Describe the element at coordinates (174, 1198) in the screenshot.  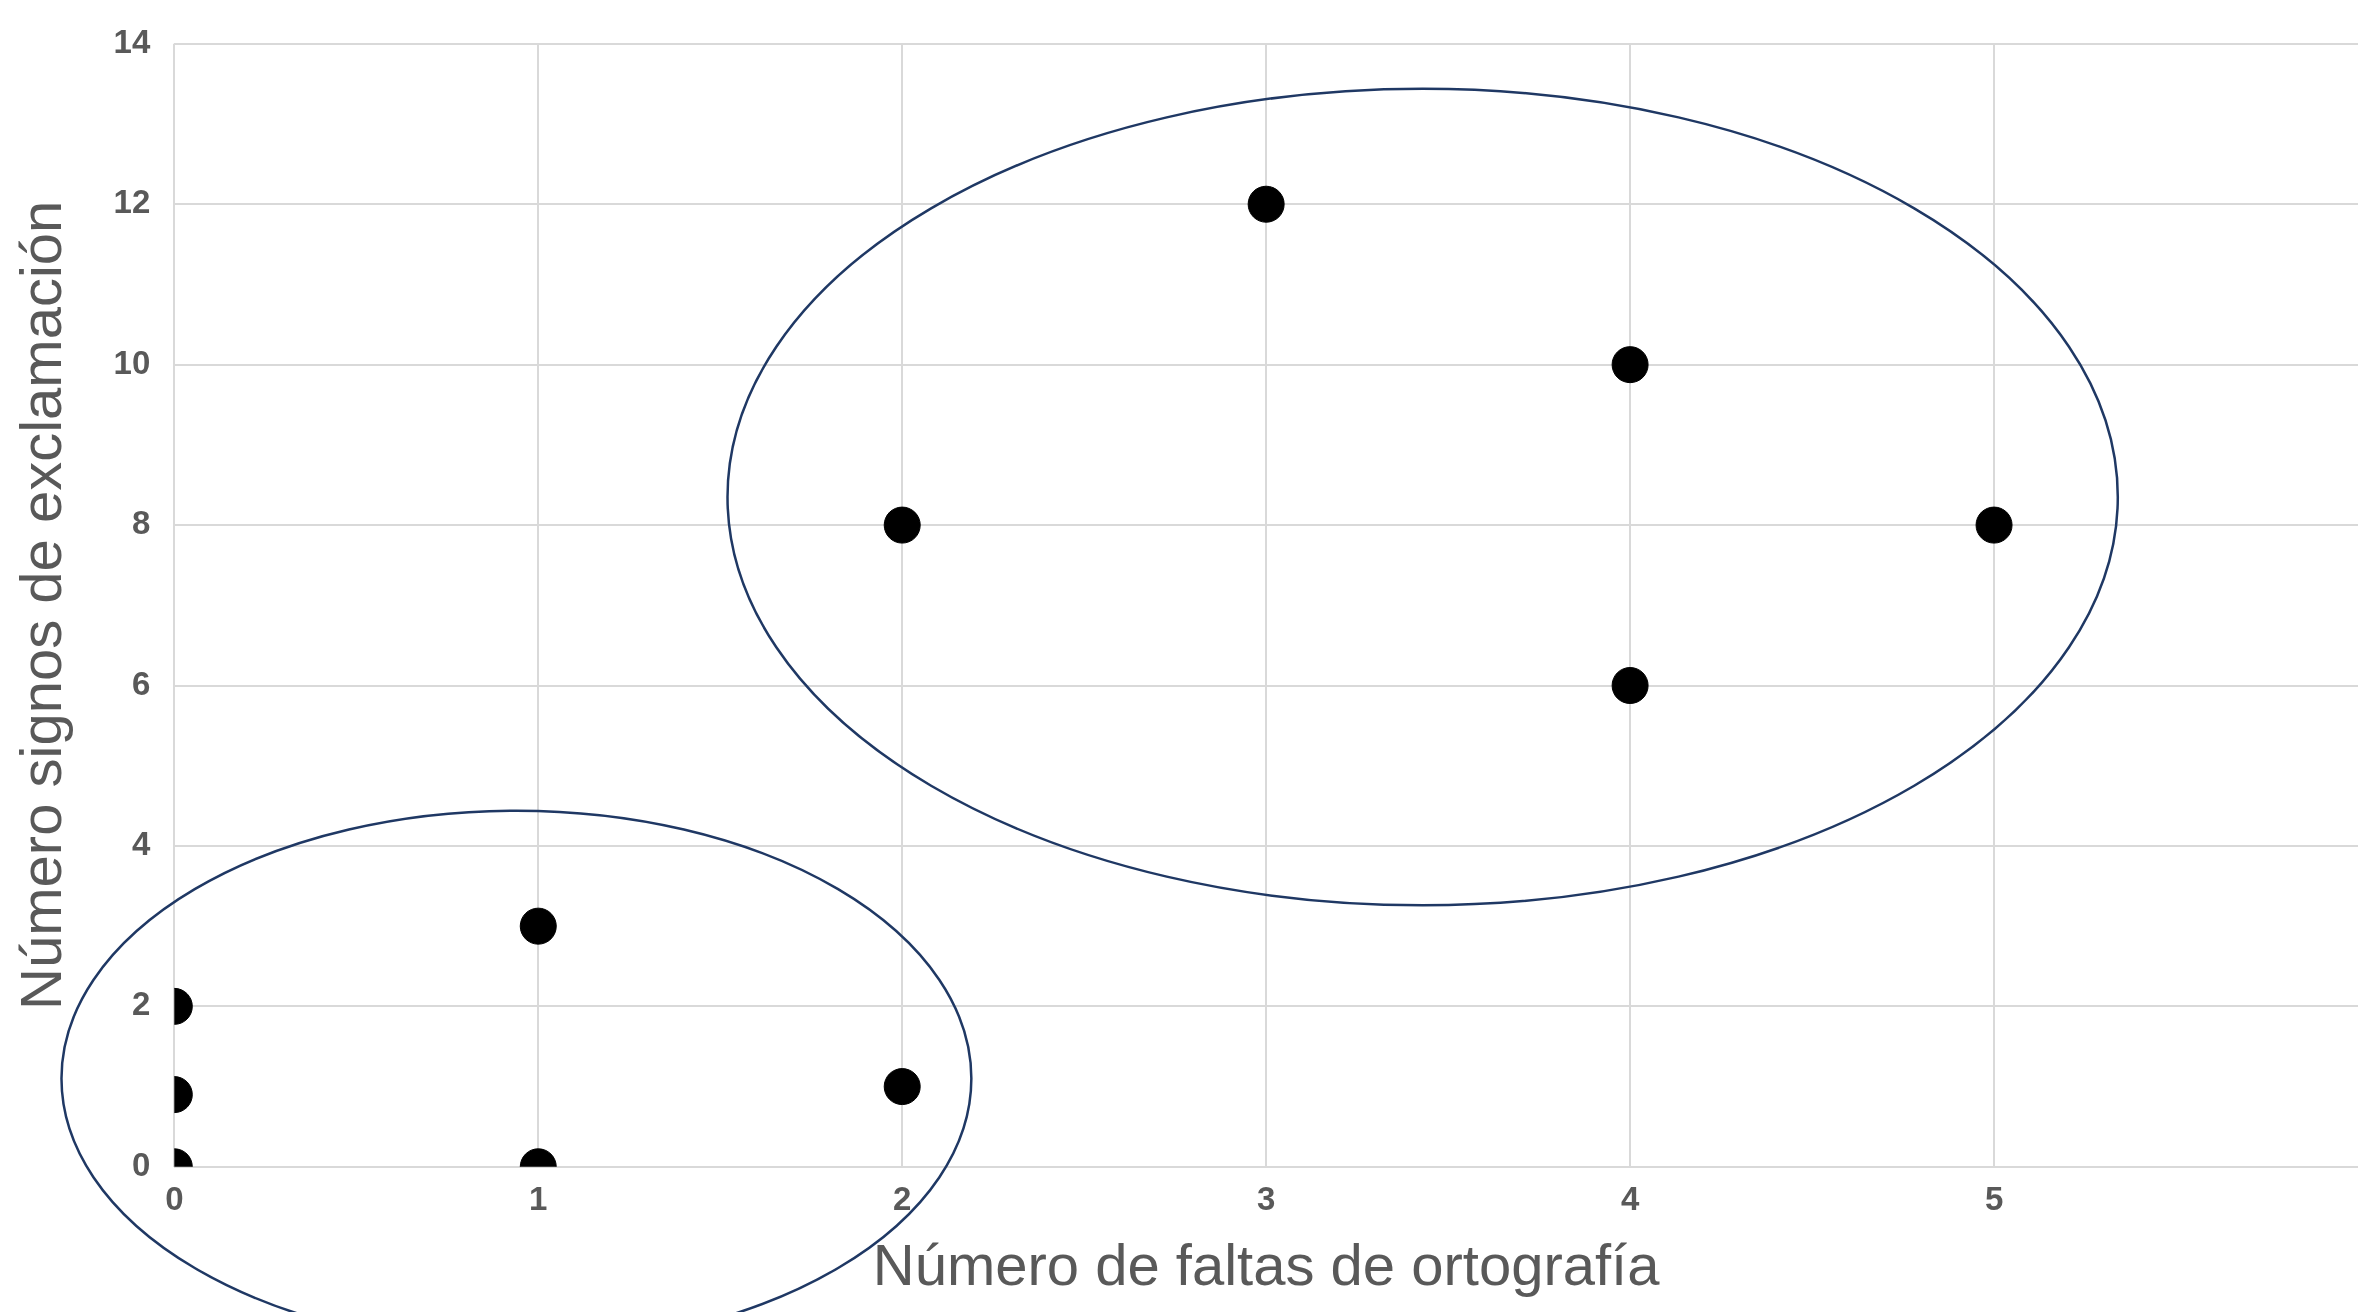
I see `x-tick-label: 0` at that location.